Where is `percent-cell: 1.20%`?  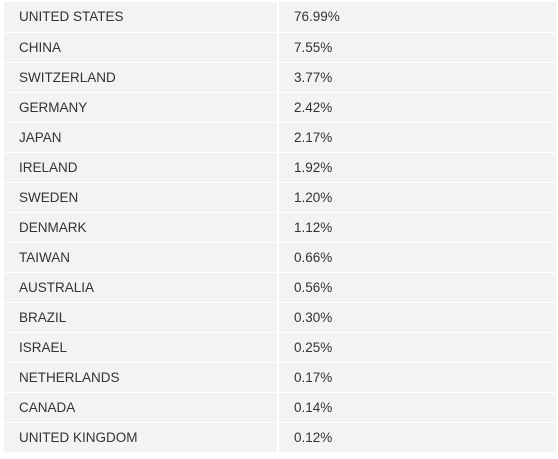
percent-cell: 1.20% is located at coordinates (417, 197).